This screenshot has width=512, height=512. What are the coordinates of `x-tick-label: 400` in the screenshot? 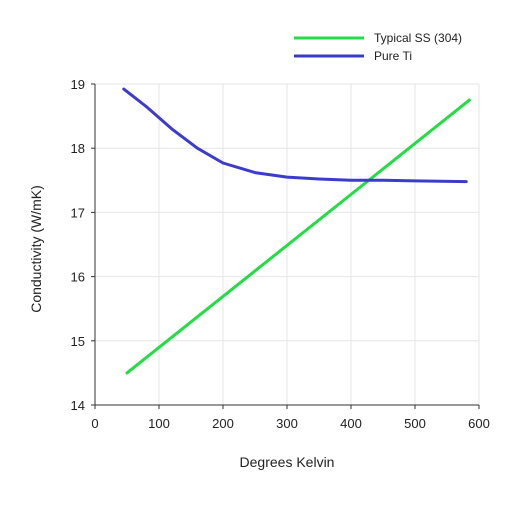 It's located at (351, 423).